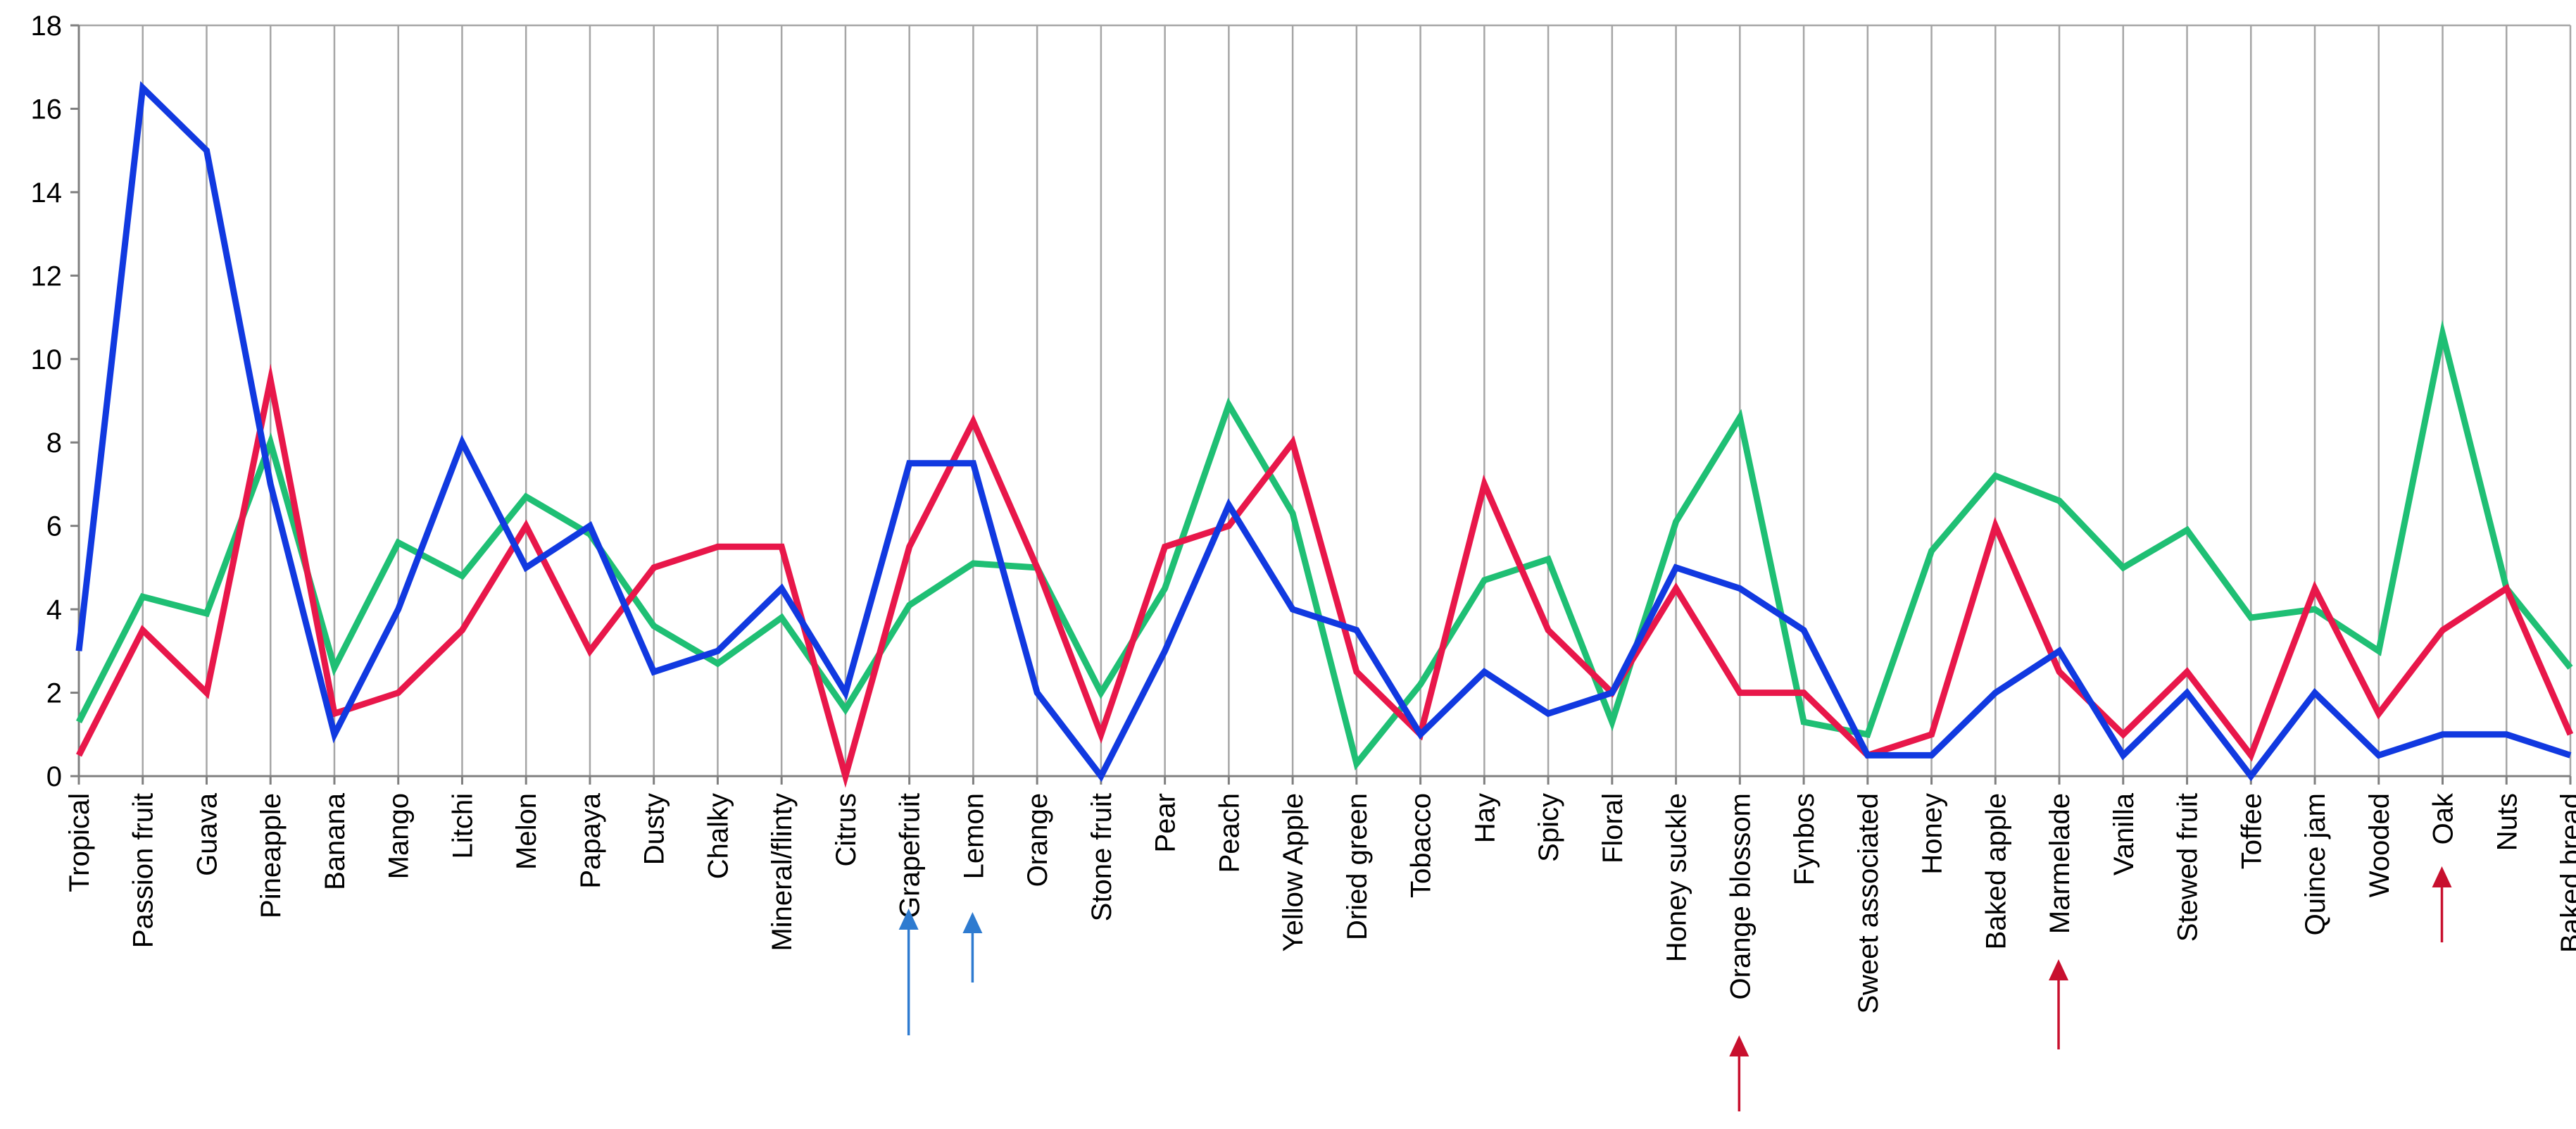 This screenshot has width=2576, height=1129. I want to click on x-tick-label: Sweet associated, so click(1869, 904).